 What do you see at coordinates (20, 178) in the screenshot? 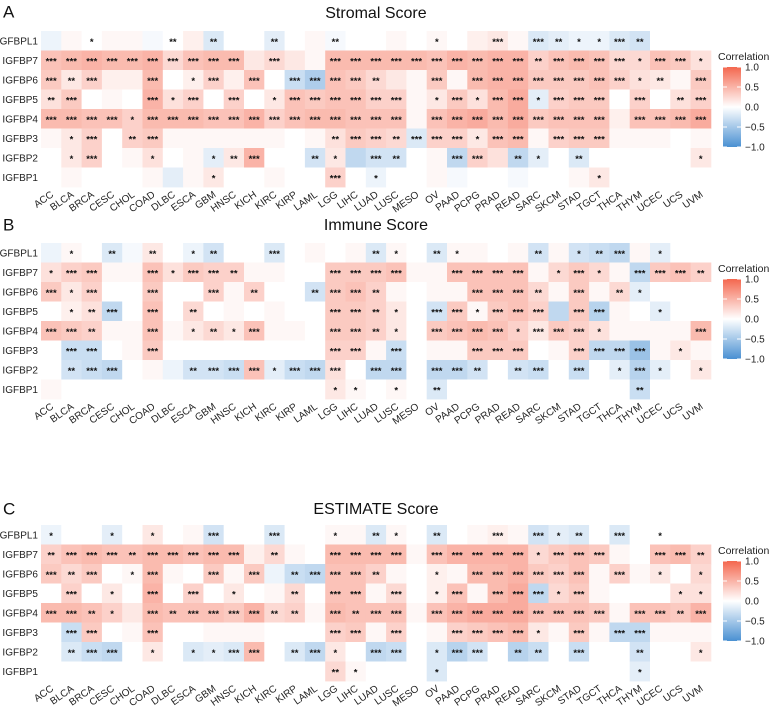
I see `row-label: IGFBP1` at bounding box center [20, 178].